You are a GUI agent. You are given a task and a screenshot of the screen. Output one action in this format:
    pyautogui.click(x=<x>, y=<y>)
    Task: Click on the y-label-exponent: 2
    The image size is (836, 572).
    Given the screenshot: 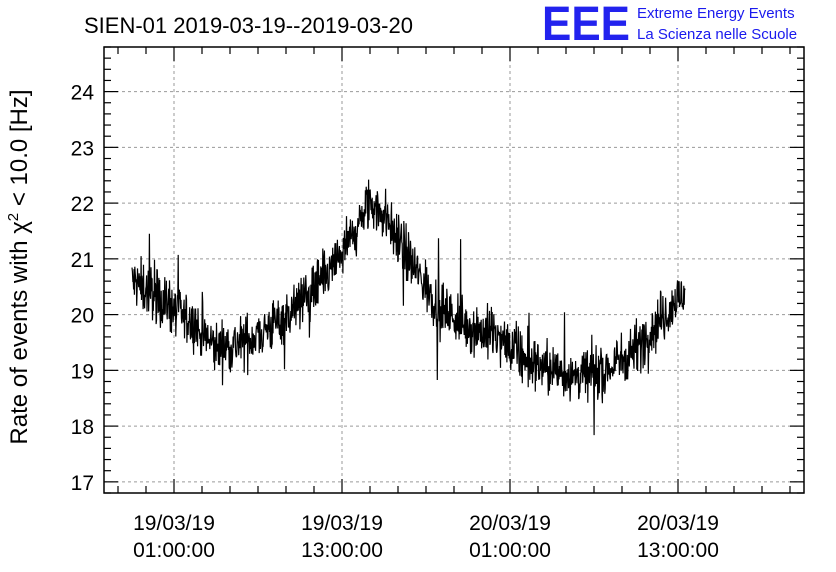 What is the action you would take?
    pyautogui.click(x=13, y=217)
    